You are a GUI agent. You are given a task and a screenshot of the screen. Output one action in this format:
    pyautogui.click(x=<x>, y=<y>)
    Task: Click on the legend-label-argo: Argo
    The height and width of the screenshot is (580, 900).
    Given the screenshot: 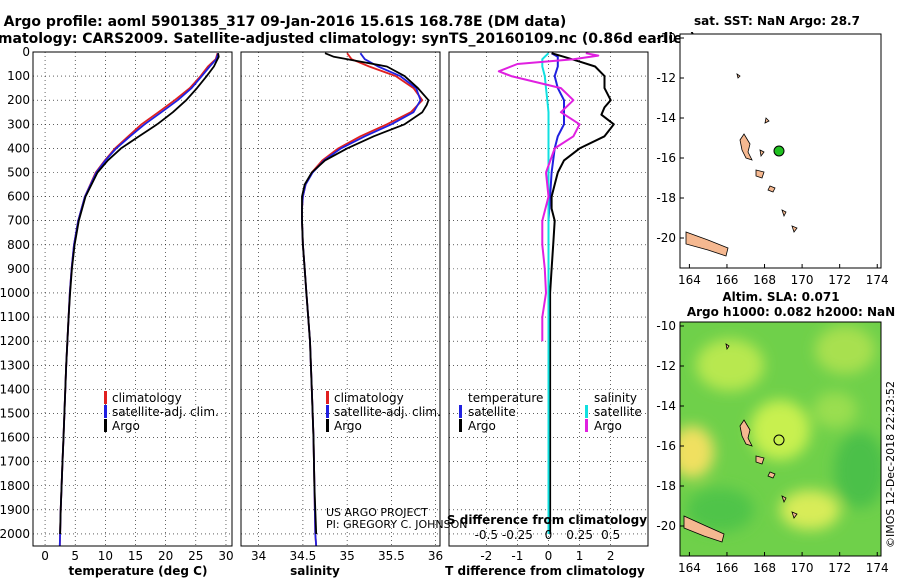 What is the action you would take?
    pyautogui.click(x=348, y=426)
    